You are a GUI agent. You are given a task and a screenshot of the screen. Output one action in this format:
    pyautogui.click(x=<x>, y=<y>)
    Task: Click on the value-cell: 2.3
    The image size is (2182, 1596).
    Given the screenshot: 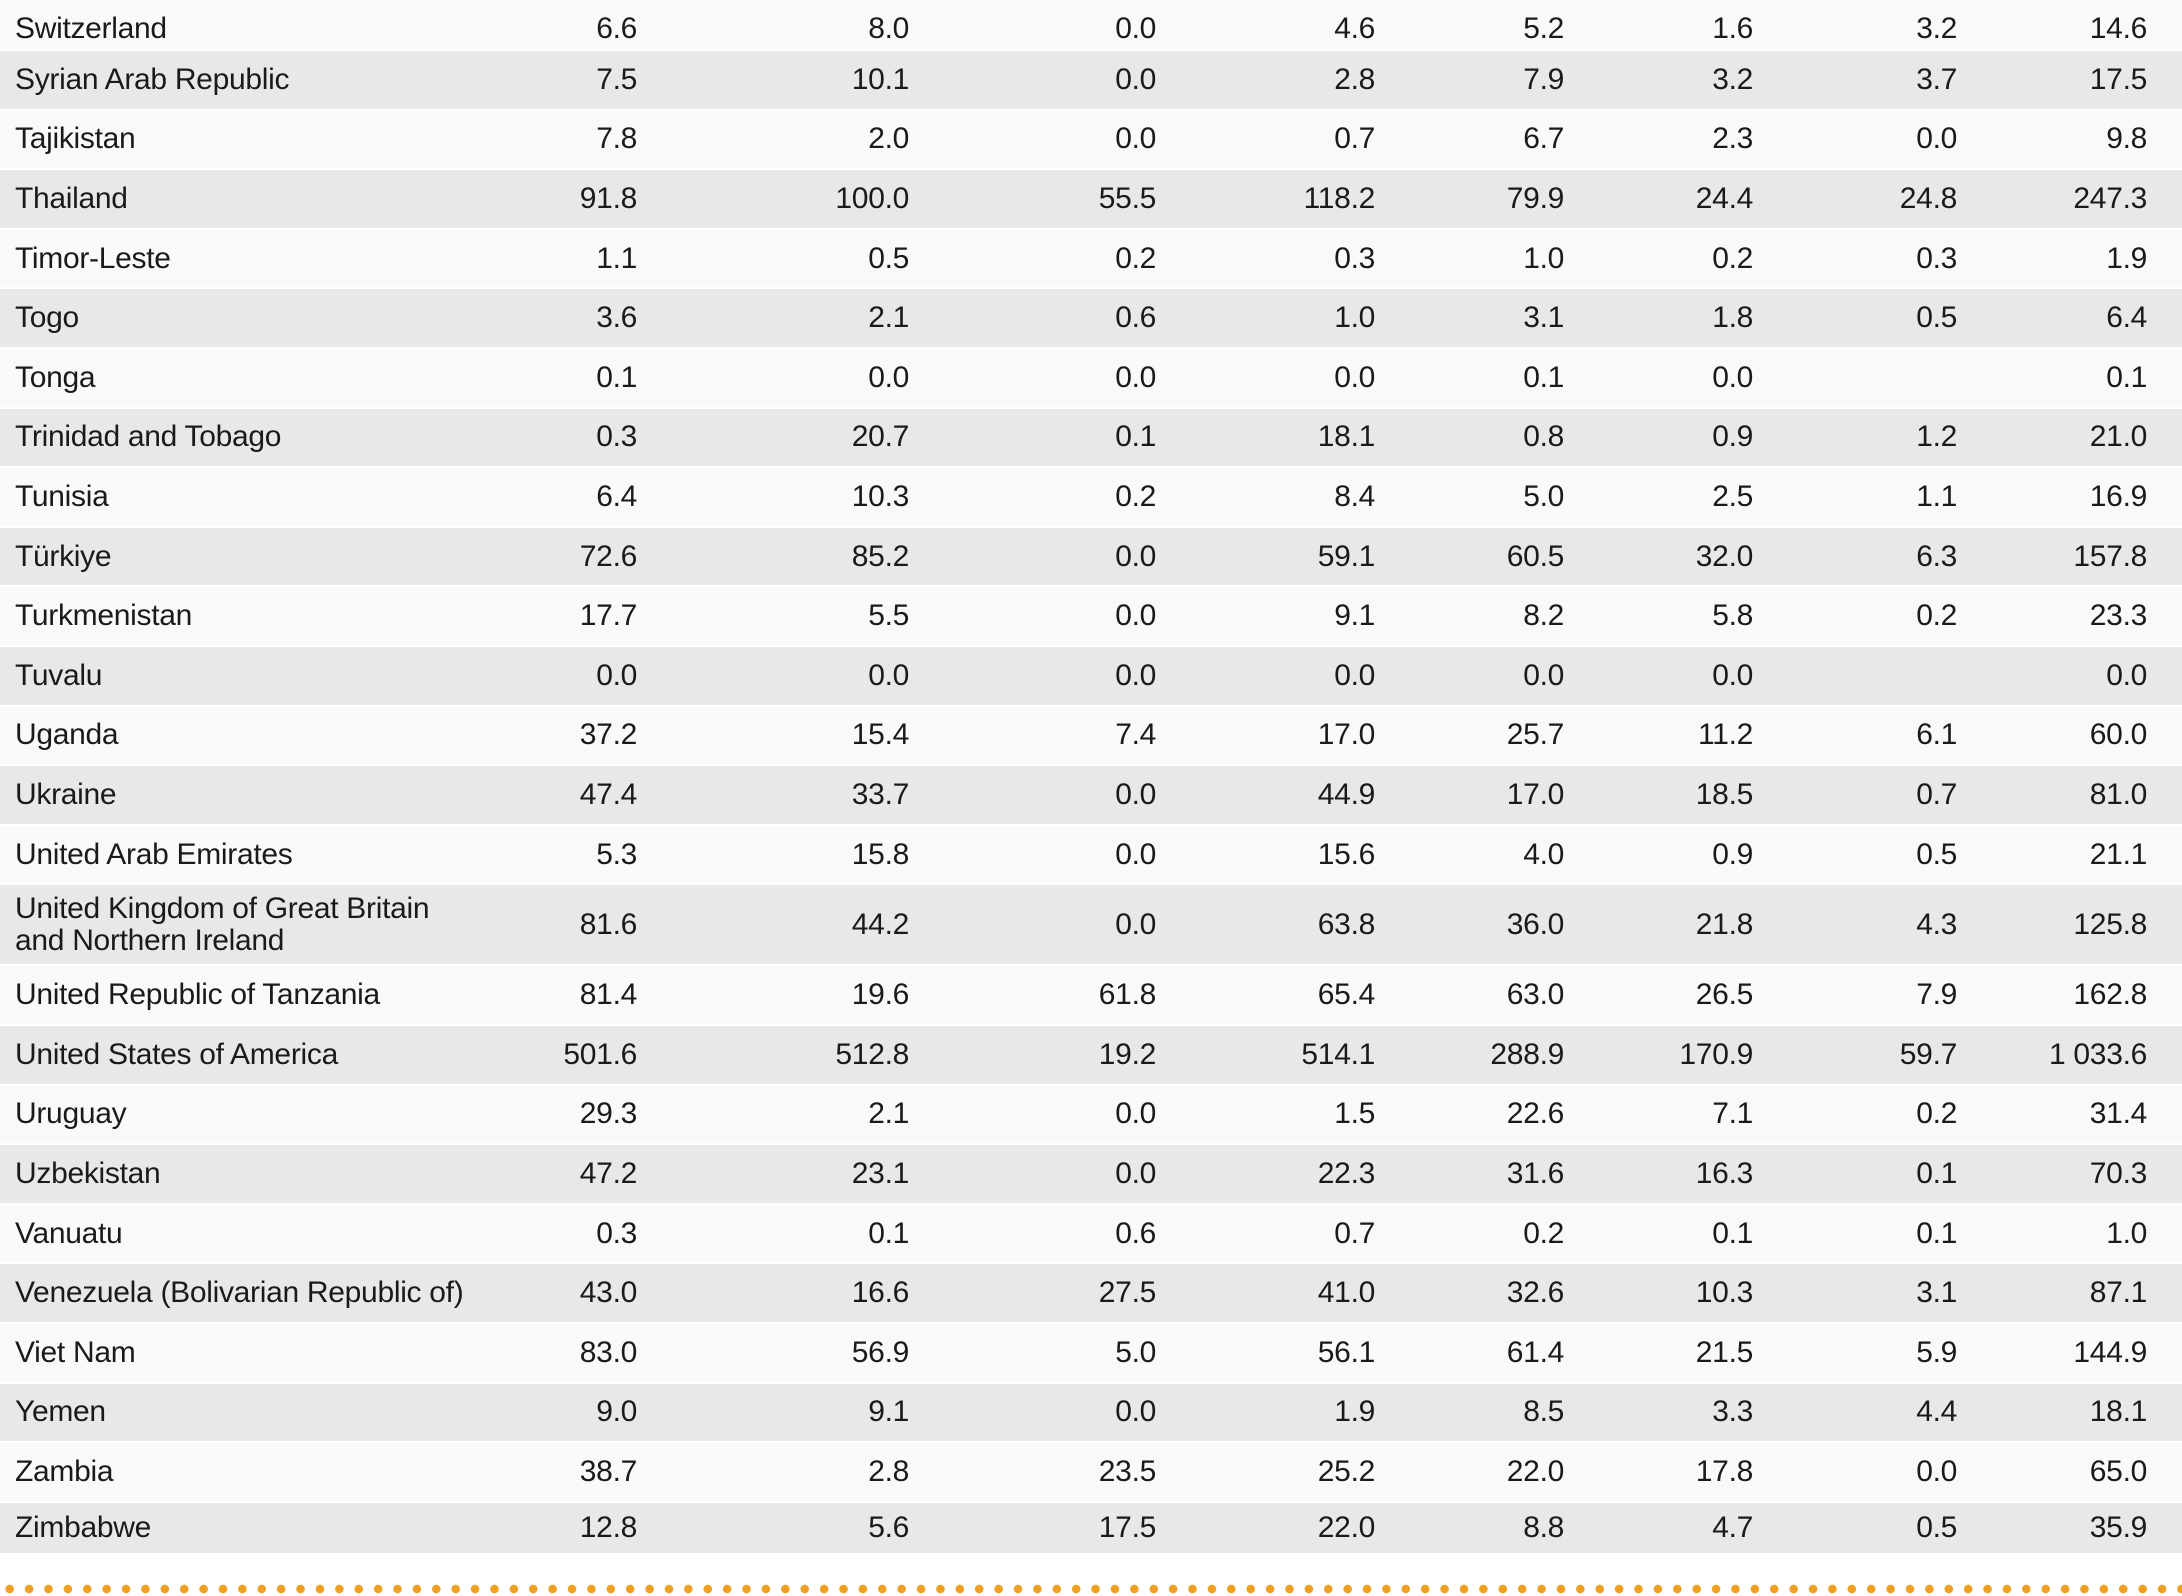 What is the action you would take?
    pyautogui.click(x=1732, y=139)
    